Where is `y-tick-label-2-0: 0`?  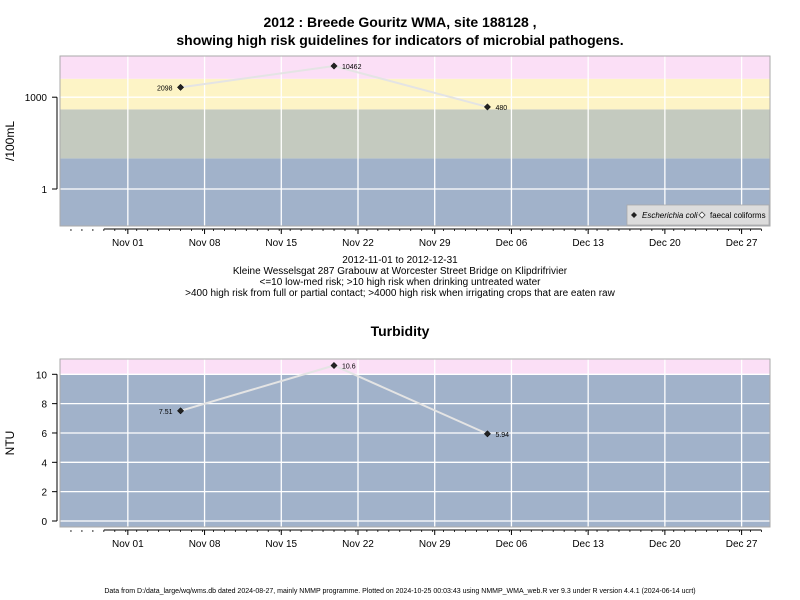
y-tick-label-2-0: 0 is located at coordinates (44, 522).